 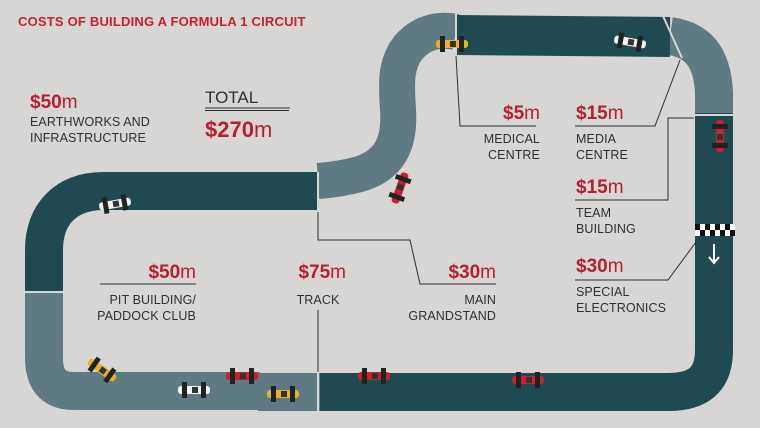 What do you see at coordinates (247, 115) in the screenshot?
I see `total-block: TOTAL $270m` at bounding box center [247, 115].